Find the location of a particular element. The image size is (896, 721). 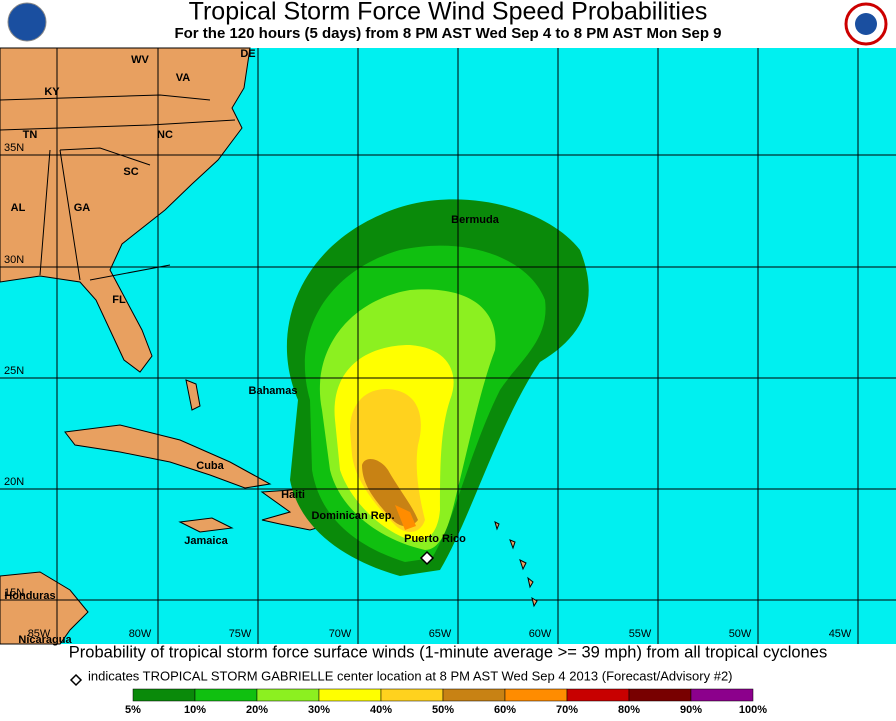

legend: 5% 10% 20% 30% 40% 50% 60% 70% 80% 90% 100% is located at coordinates (446, 702).